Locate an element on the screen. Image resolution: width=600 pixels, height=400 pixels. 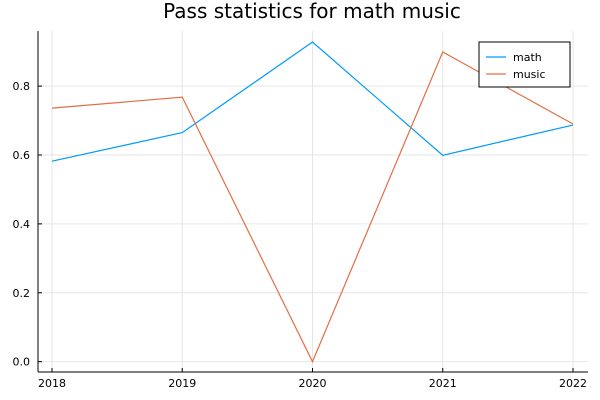
x-tick-label: 2020 is located at coordinates (313, 383).